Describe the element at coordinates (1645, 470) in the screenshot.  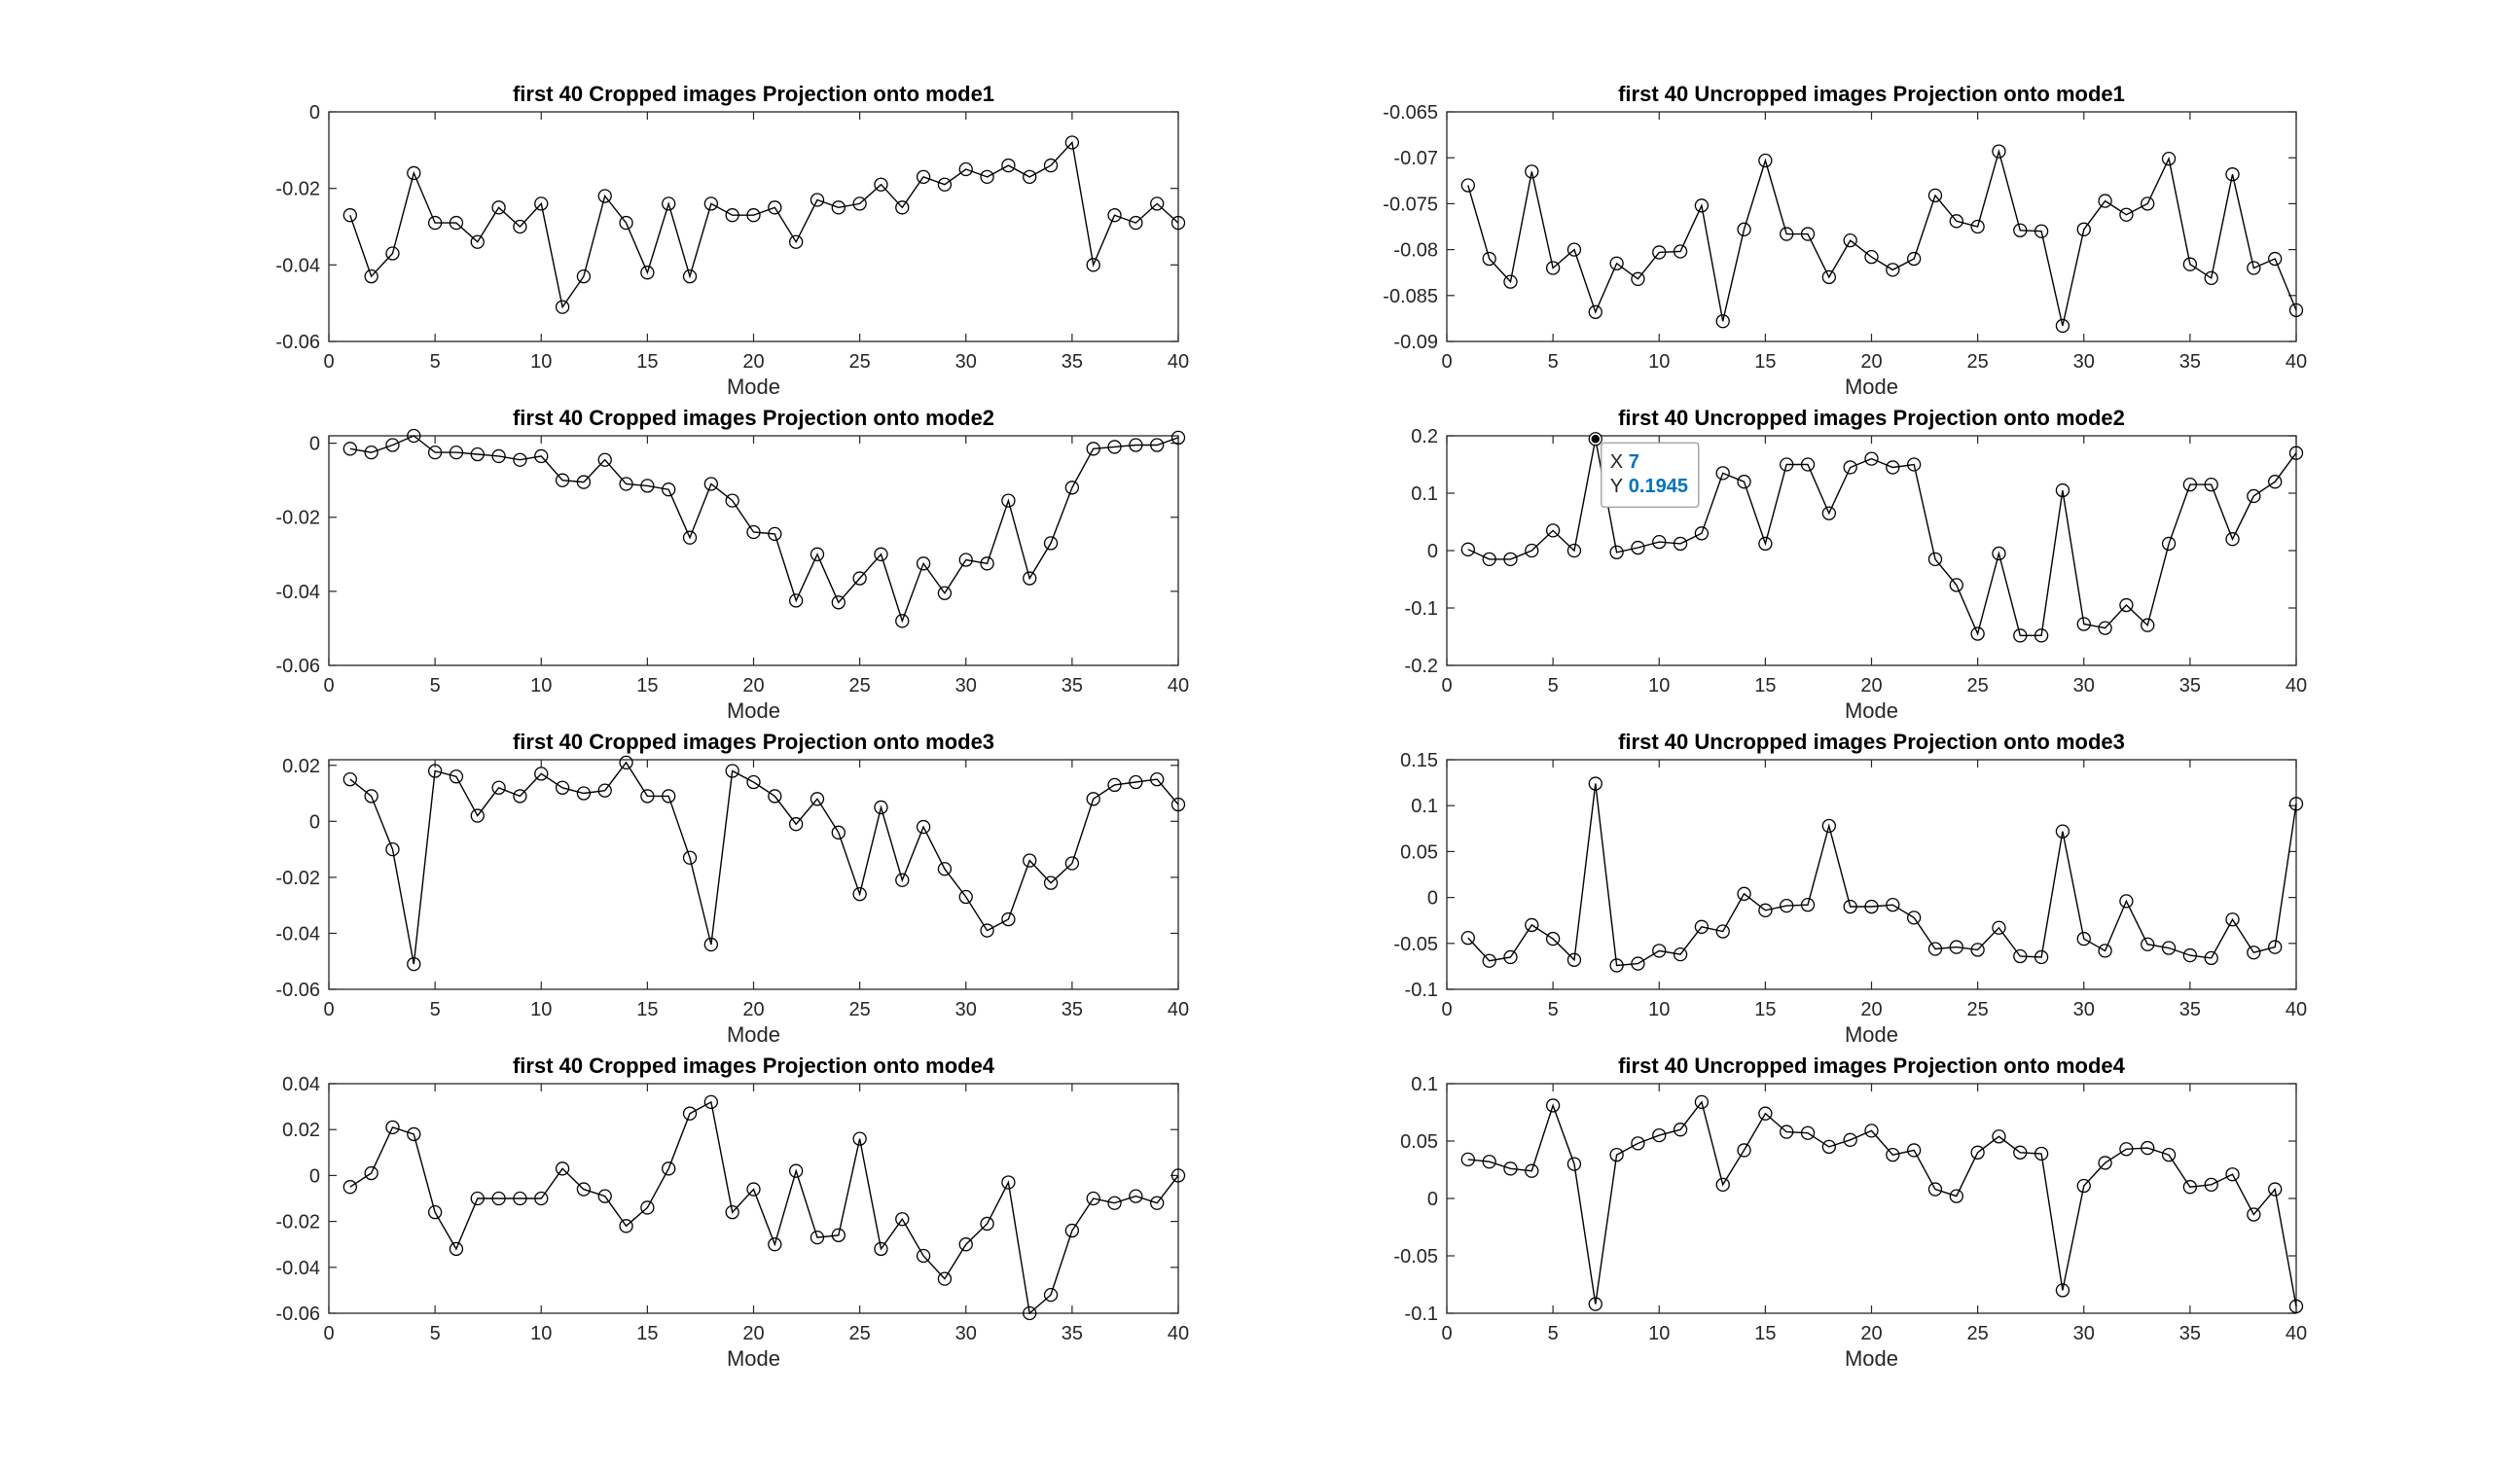
I see `datatip: X 7 Y 0.1945` at that location.